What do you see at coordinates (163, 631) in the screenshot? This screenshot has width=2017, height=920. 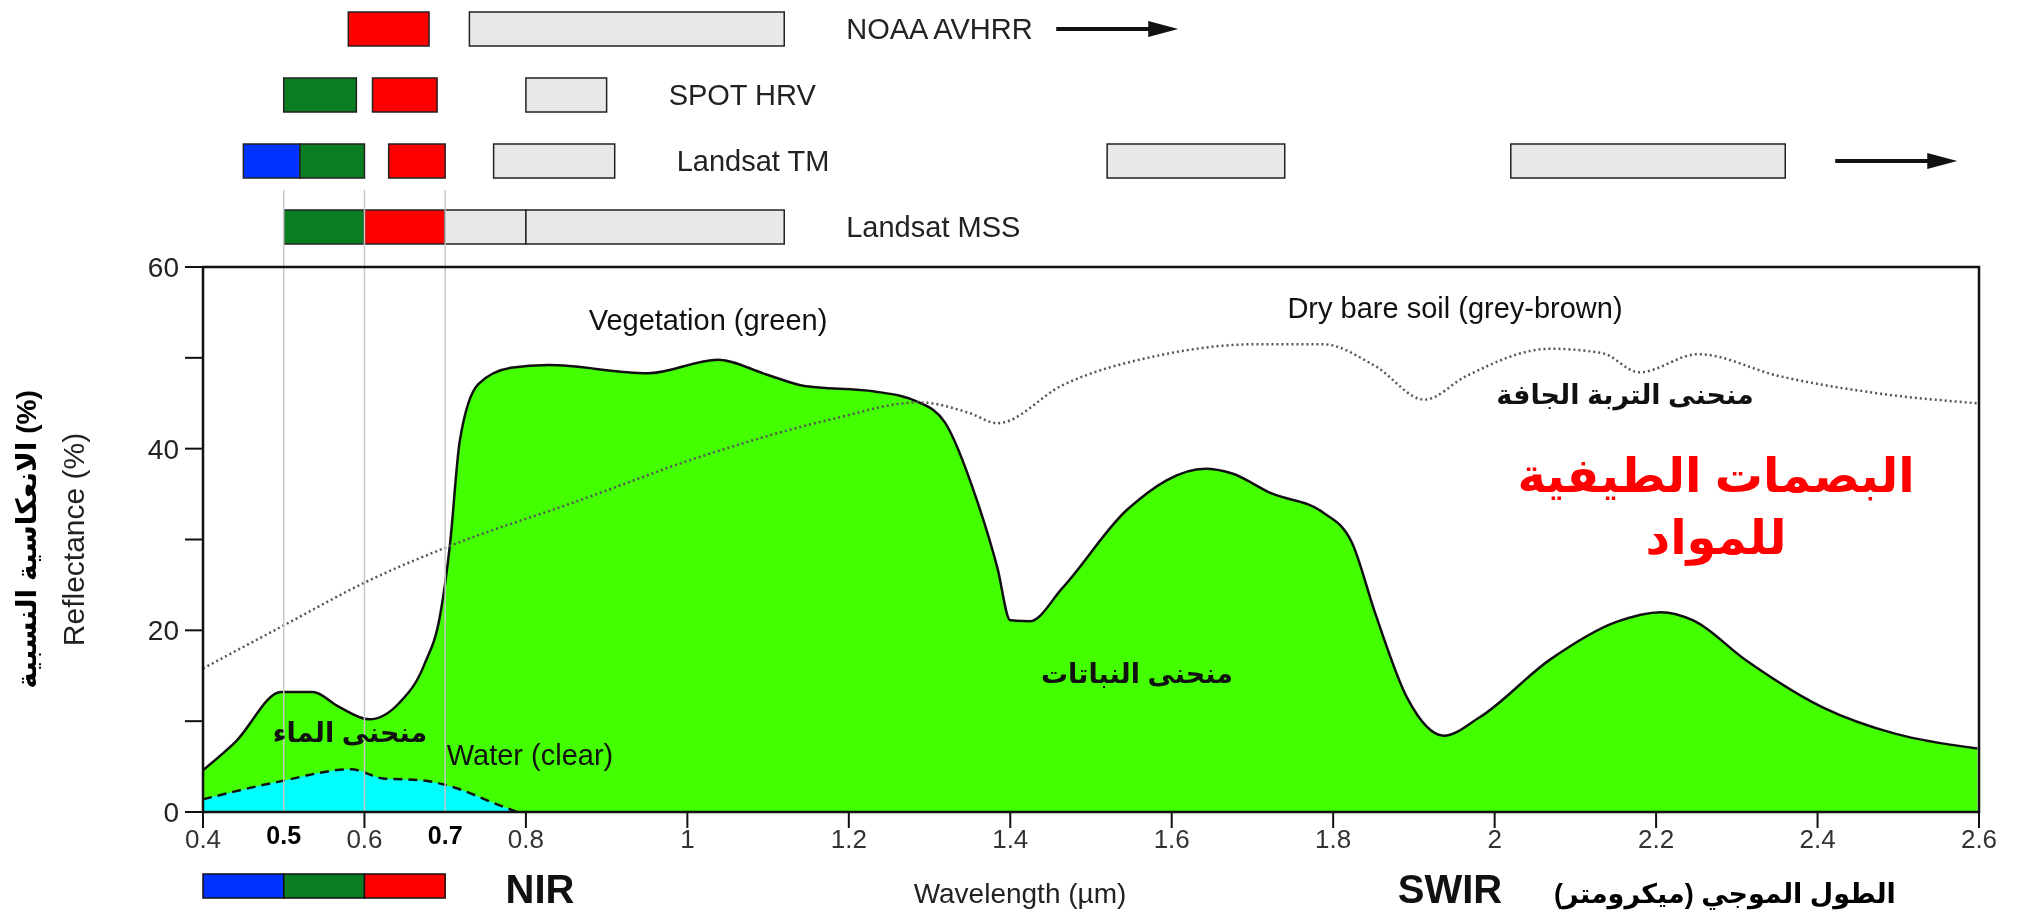 I see `y-tick-label: 20` at bounding box center [163, 631].